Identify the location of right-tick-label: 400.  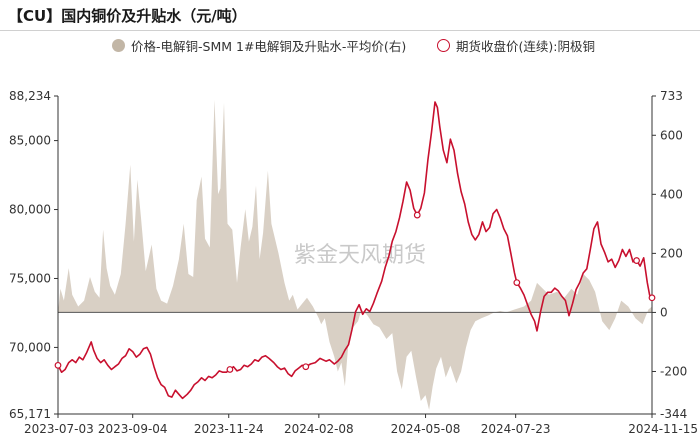
(671, 194).